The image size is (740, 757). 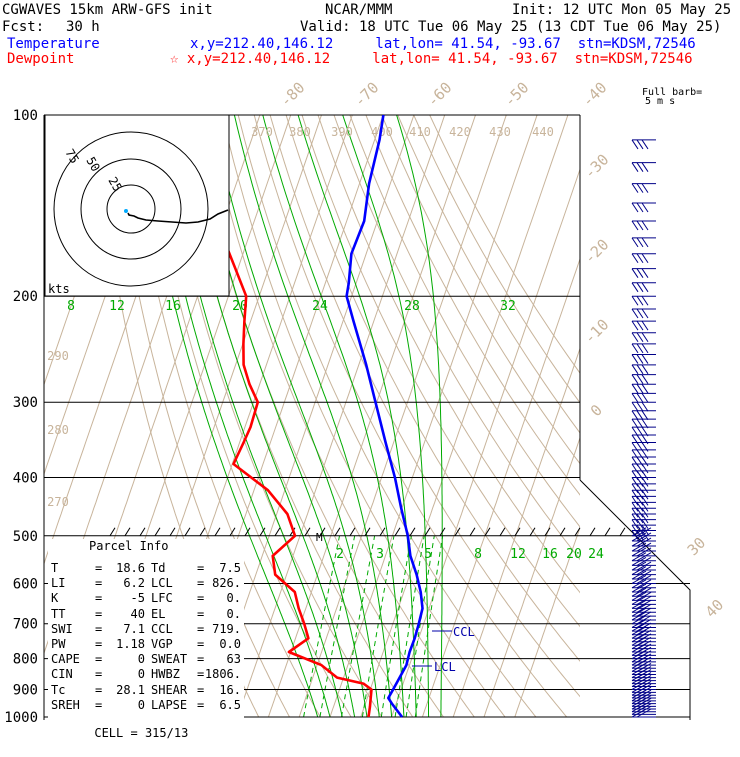 What do you see at coordinates (464, 632) in the screenshot?
I see `ccl-label: CCL` at bounding box center [464, 632].